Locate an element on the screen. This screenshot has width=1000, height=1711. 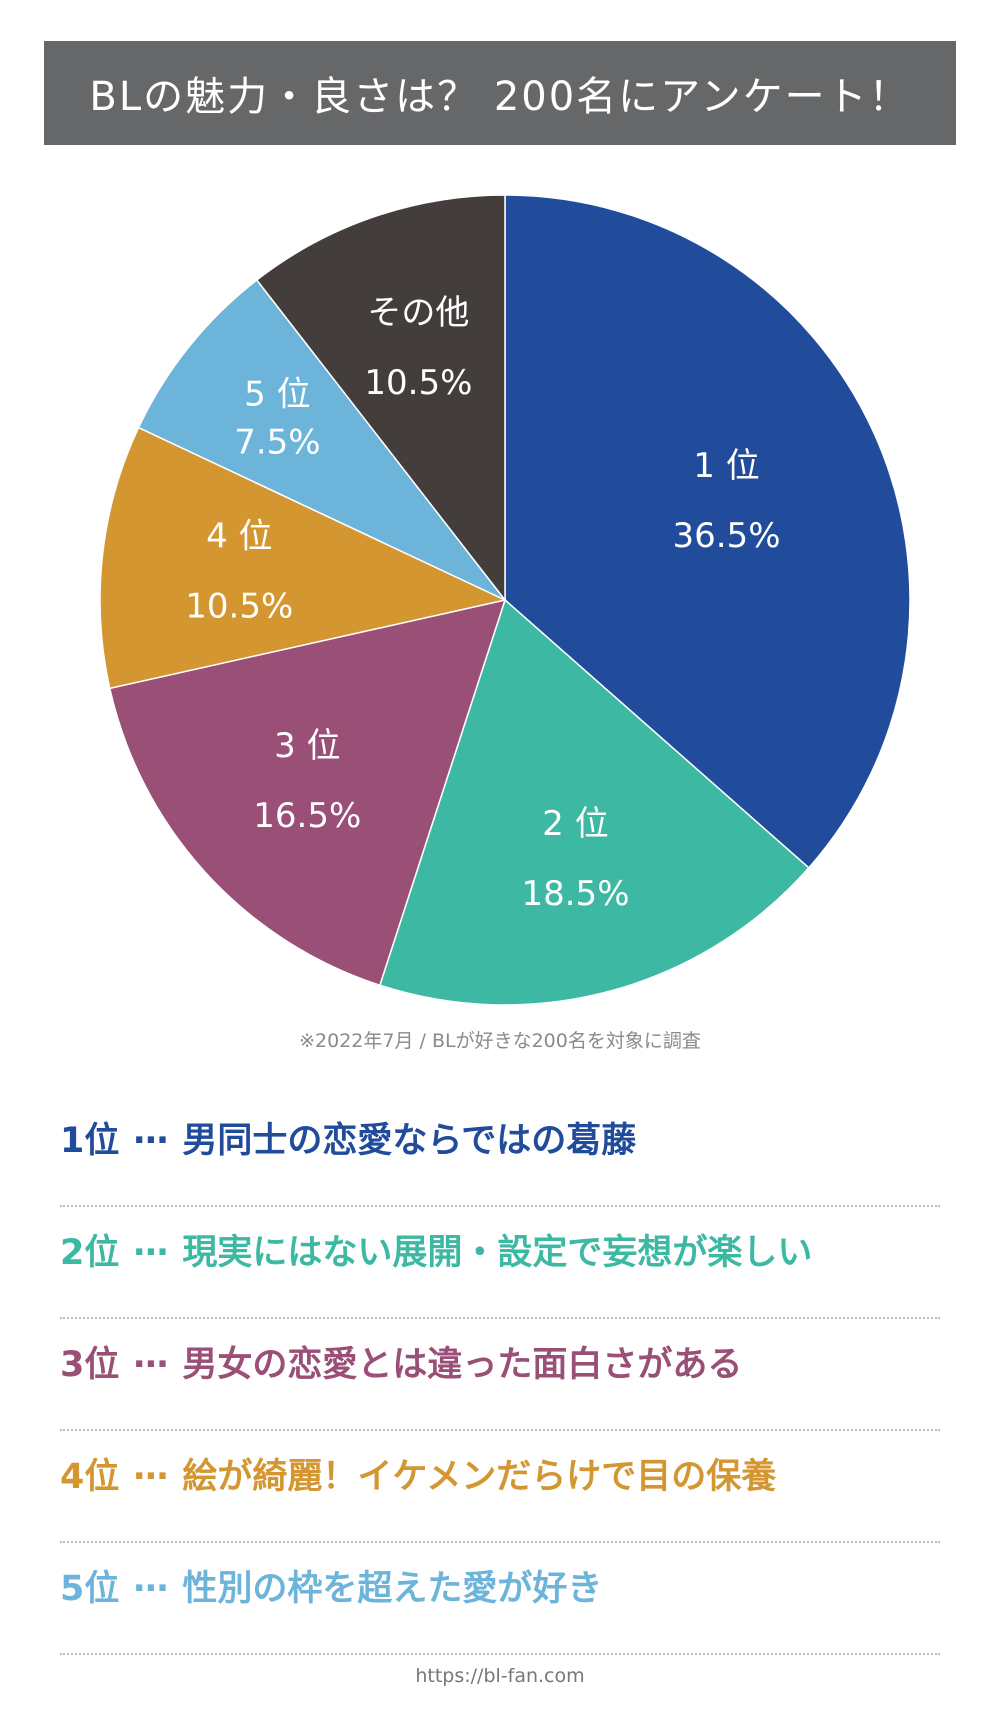
slice-label-5: 5 位 is located at coordinates (277, 395).